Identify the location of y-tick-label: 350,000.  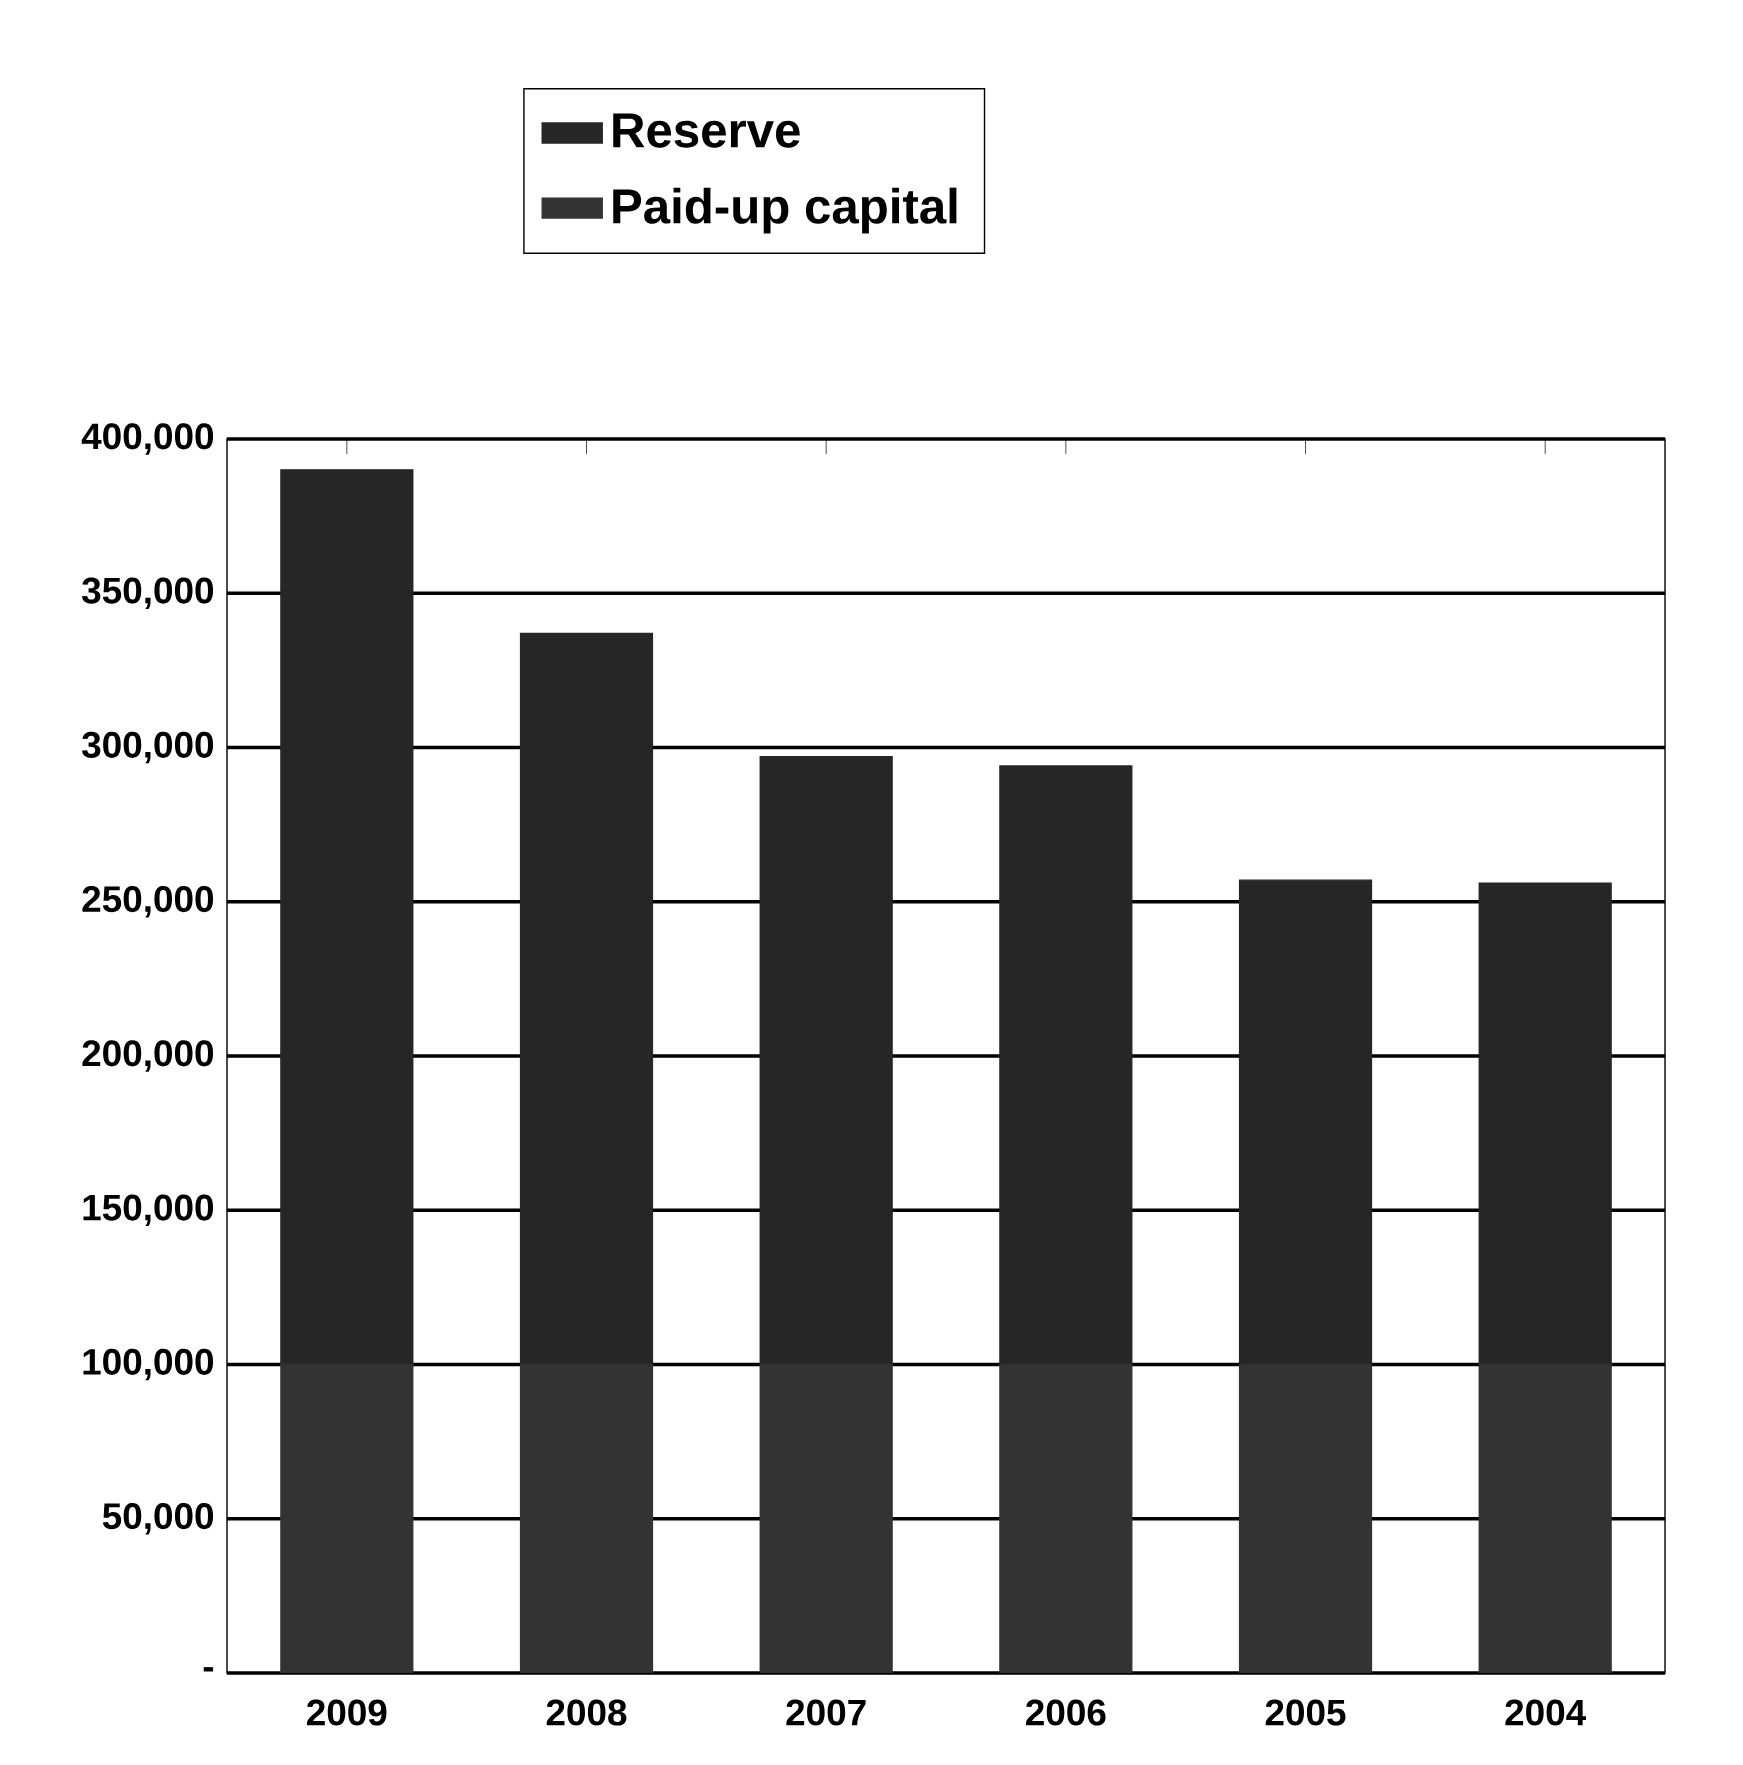
(148, 593).